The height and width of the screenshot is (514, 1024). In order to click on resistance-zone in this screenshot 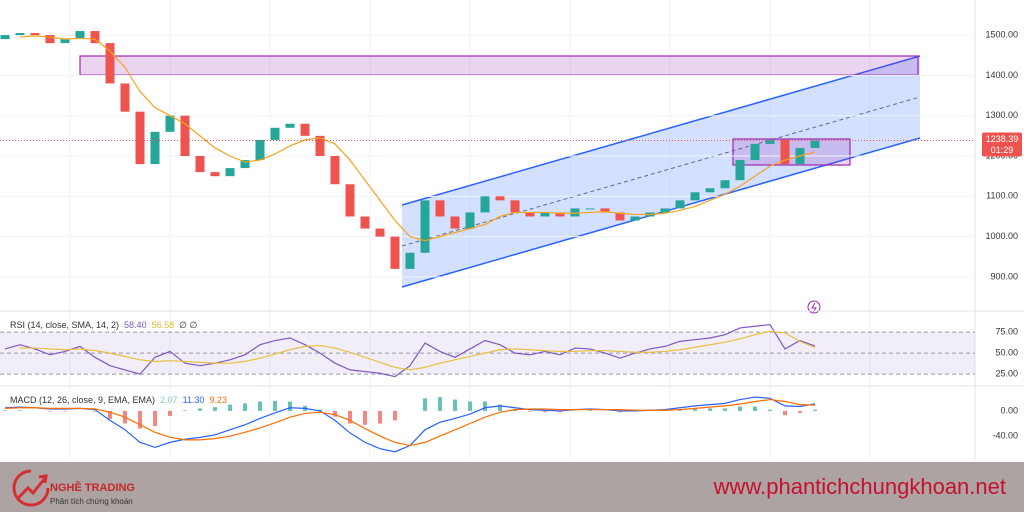, I will do `click(499, 65)`.